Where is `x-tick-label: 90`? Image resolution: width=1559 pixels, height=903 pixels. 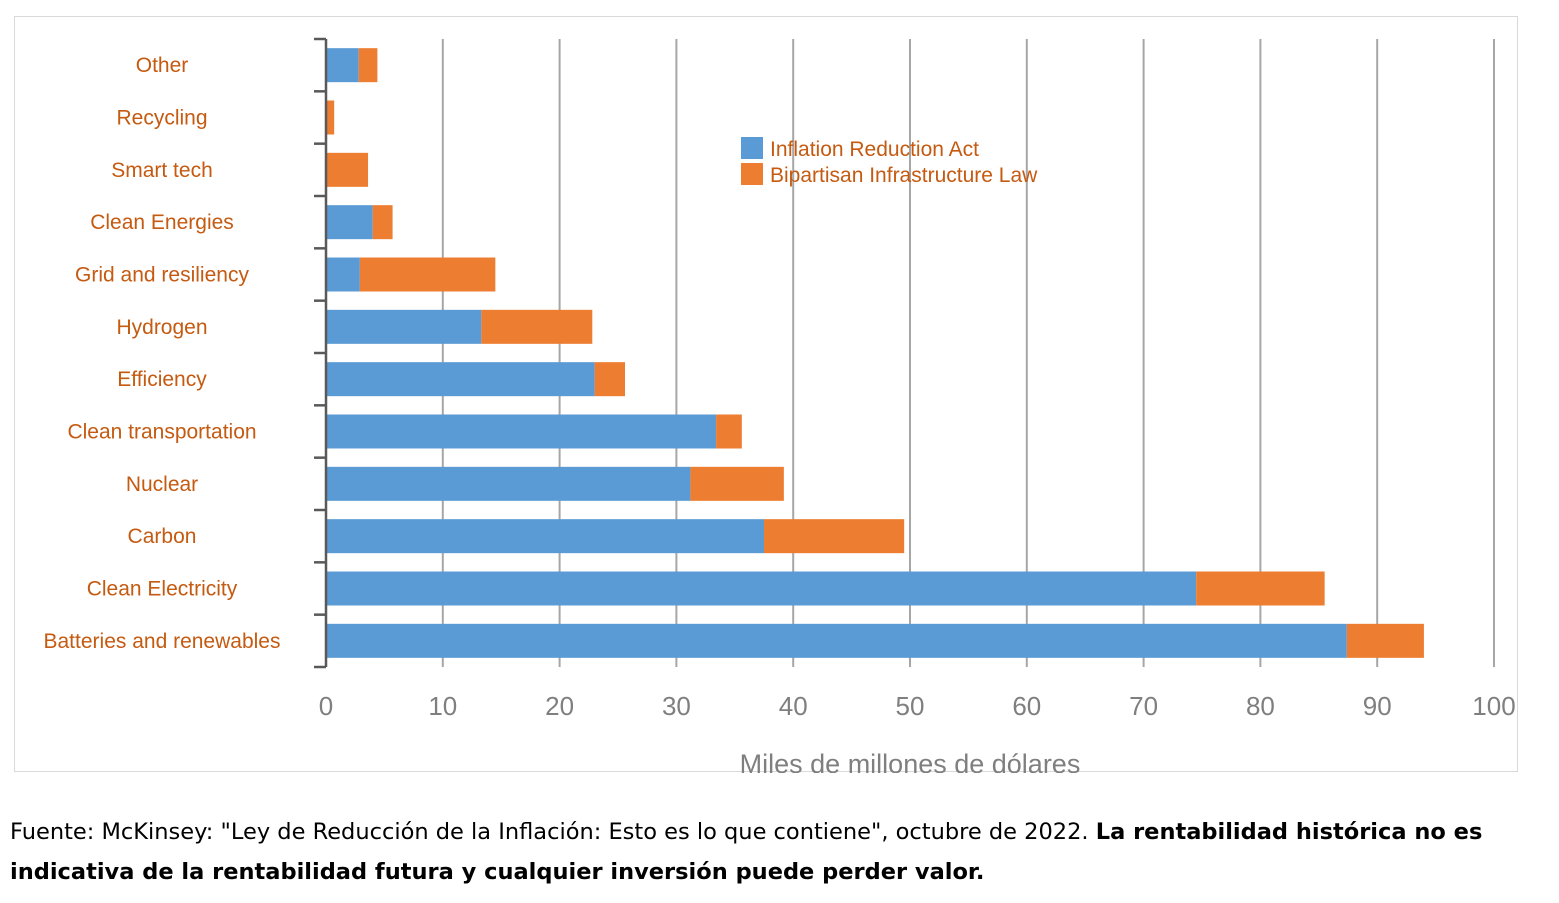 x-tick-label: 90 is located at coordinates (1377, 706).